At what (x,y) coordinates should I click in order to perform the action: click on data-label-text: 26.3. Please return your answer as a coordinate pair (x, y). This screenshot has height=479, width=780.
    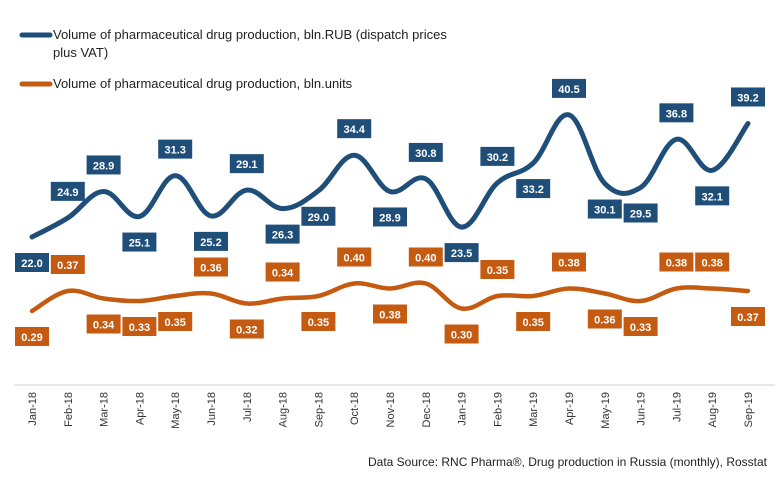
    Looking at the image, I should click on (282, 236).